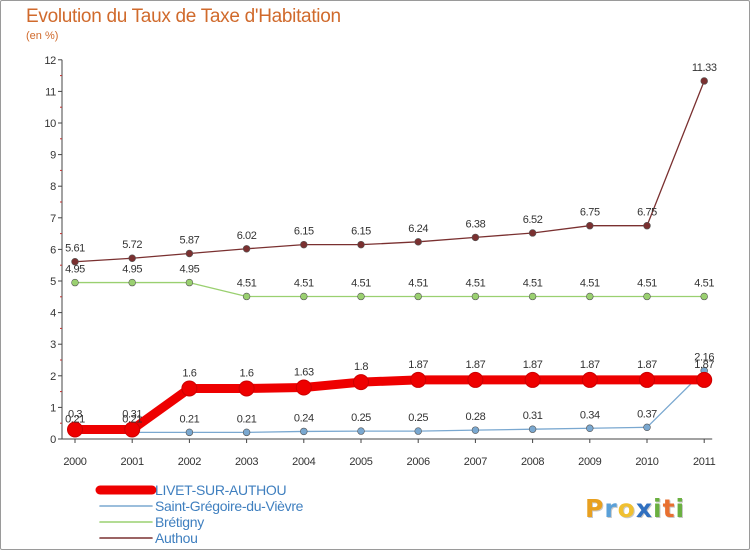 The height and width of the screenshot is (550, 750). What do you see at coordinates (704, 358) in the screenshot?
I see `data-label: 2.16` at bounding box center [704, 358].